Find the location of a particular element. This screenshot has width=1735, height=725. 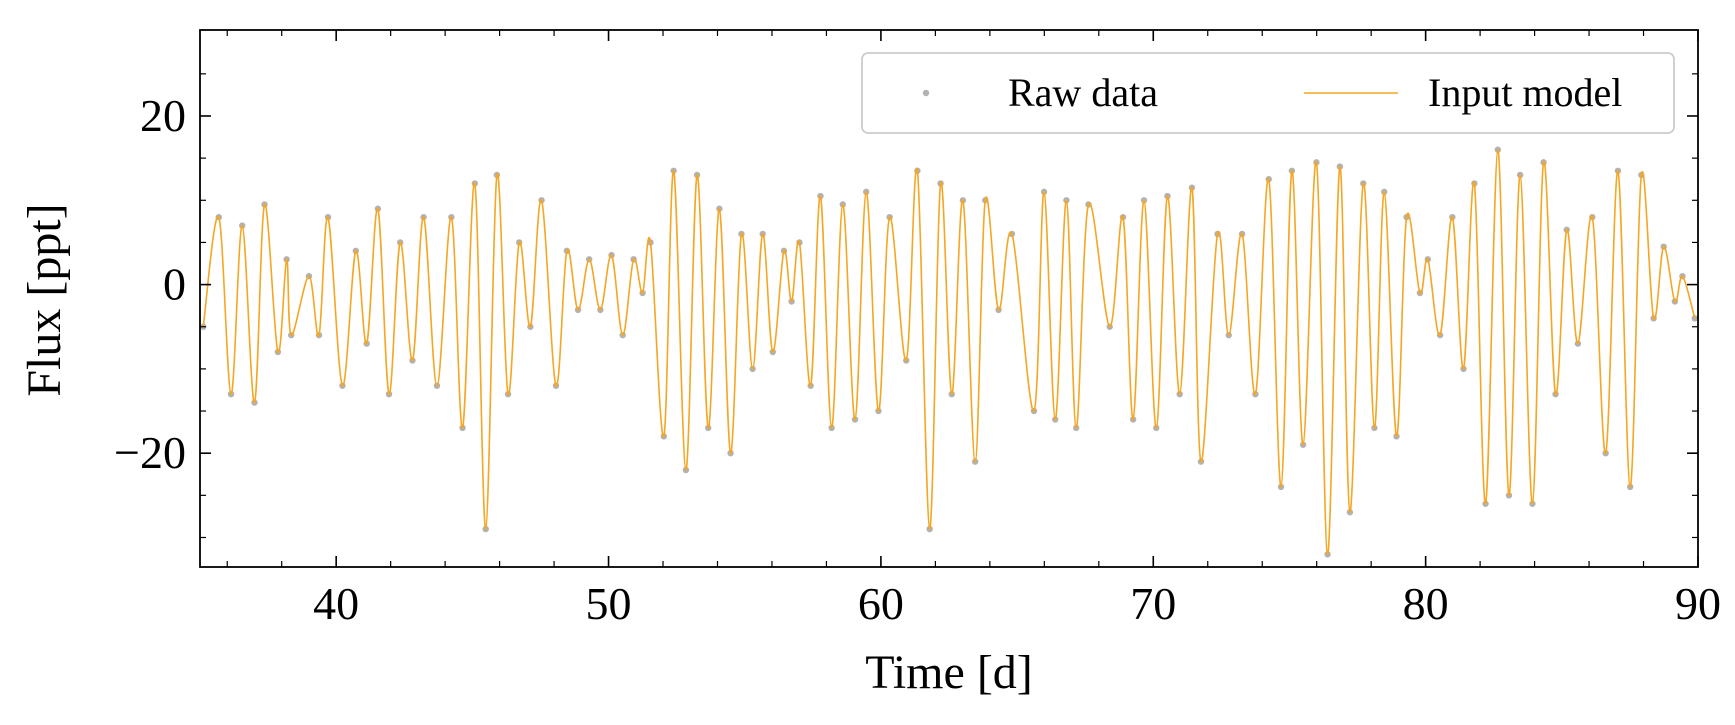

x-axis-label: Time [d] is located at coordinates (949, 672).